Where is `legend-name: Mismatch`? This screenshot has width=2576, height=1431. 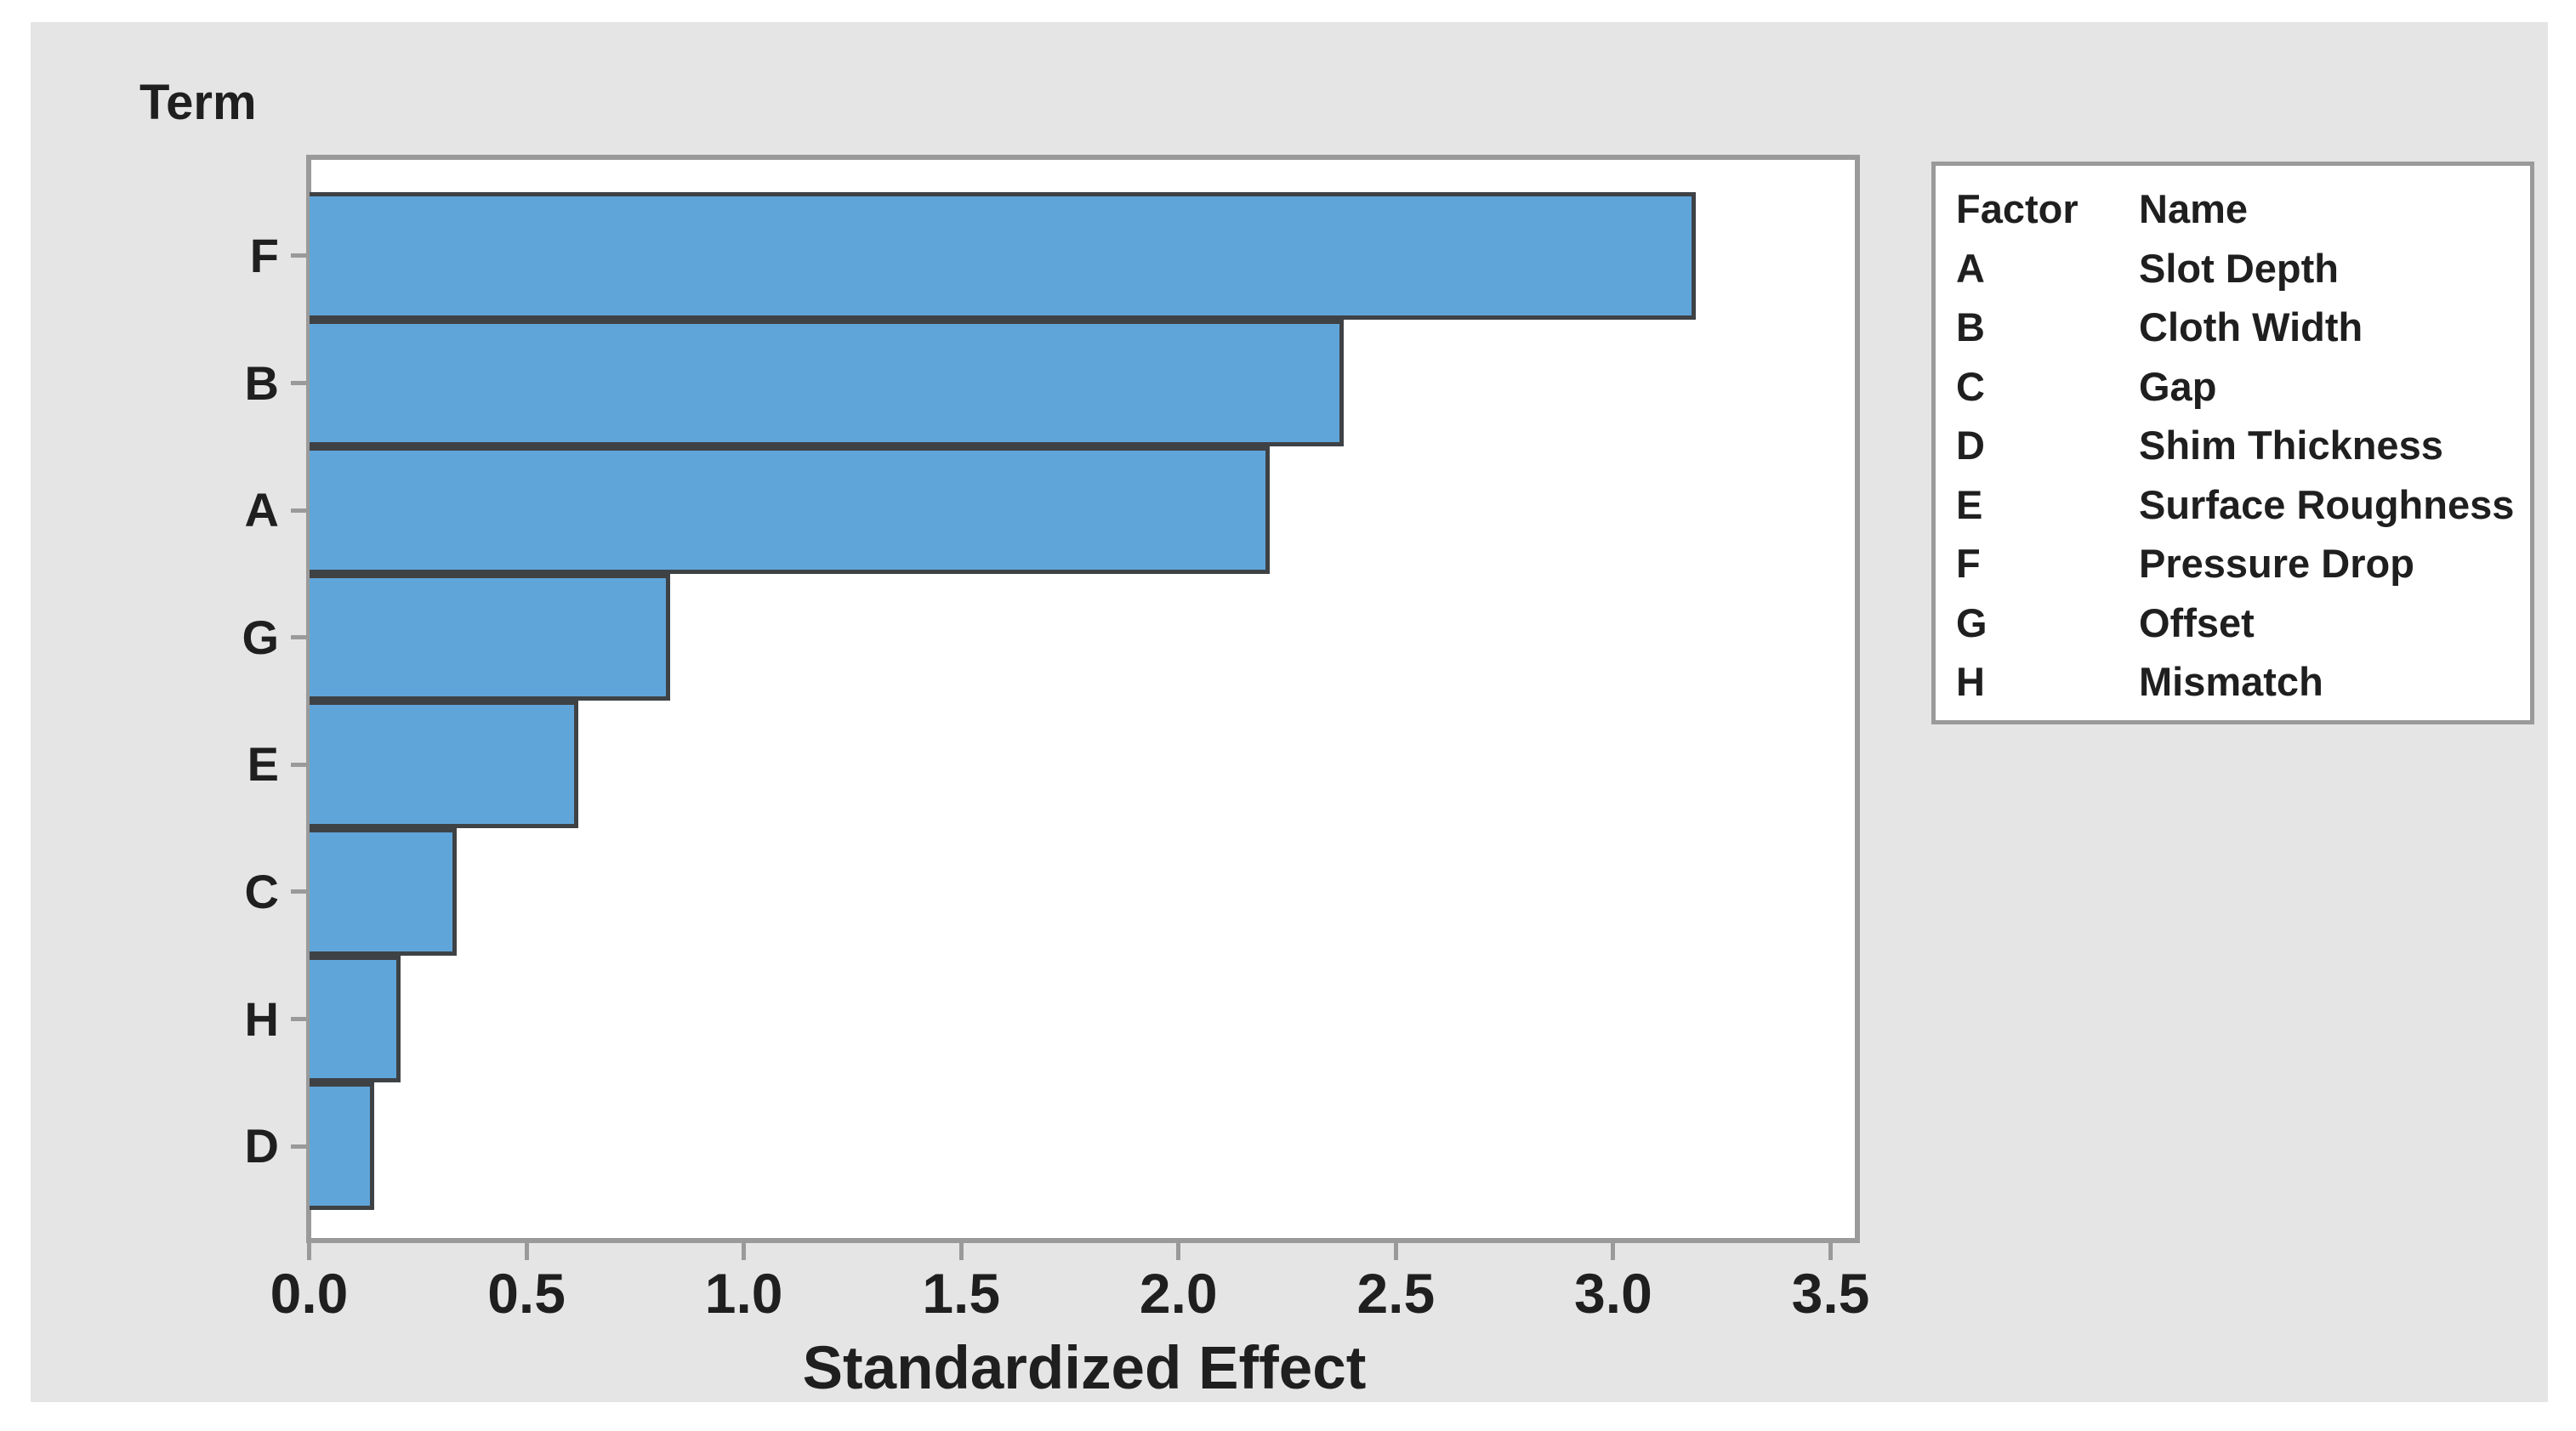
legend-name: Mismatch is located at coordinates (2231, 682).